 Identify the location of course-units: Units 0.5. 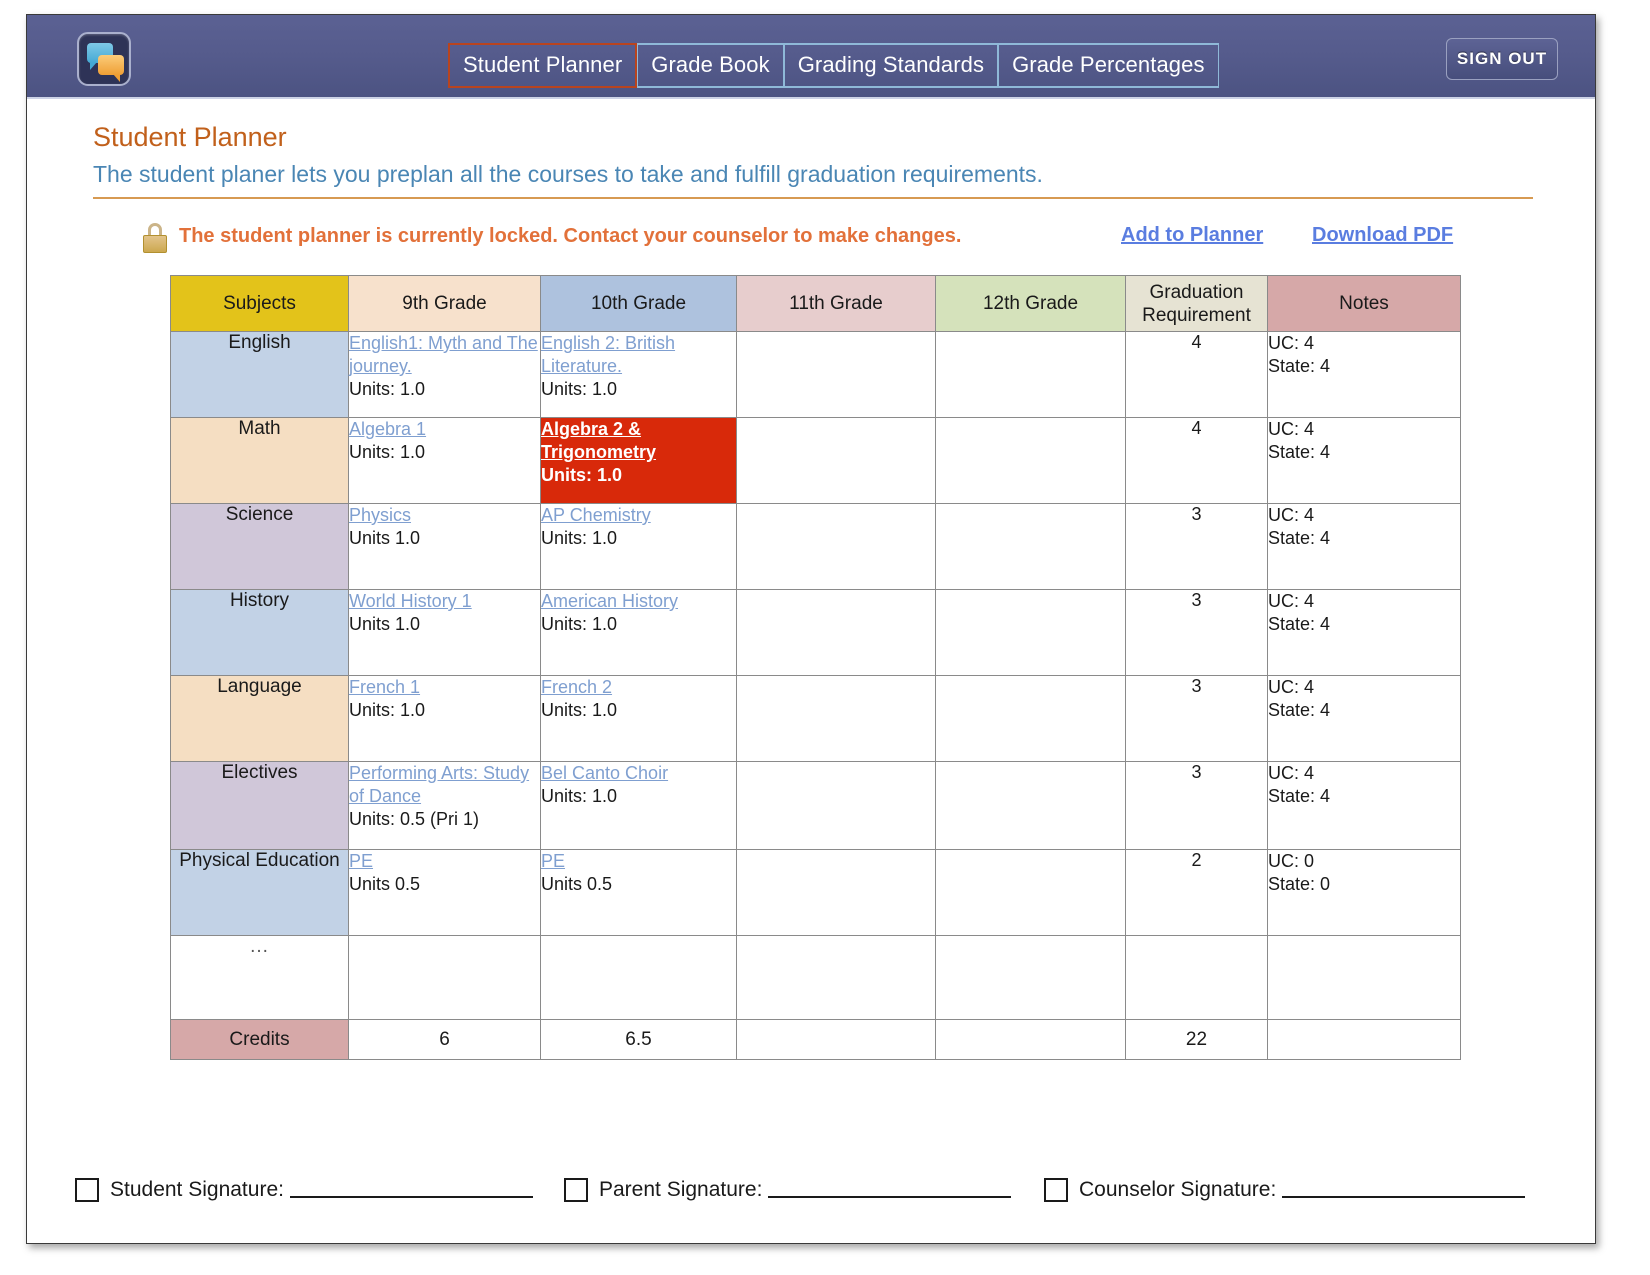
(577, 884).